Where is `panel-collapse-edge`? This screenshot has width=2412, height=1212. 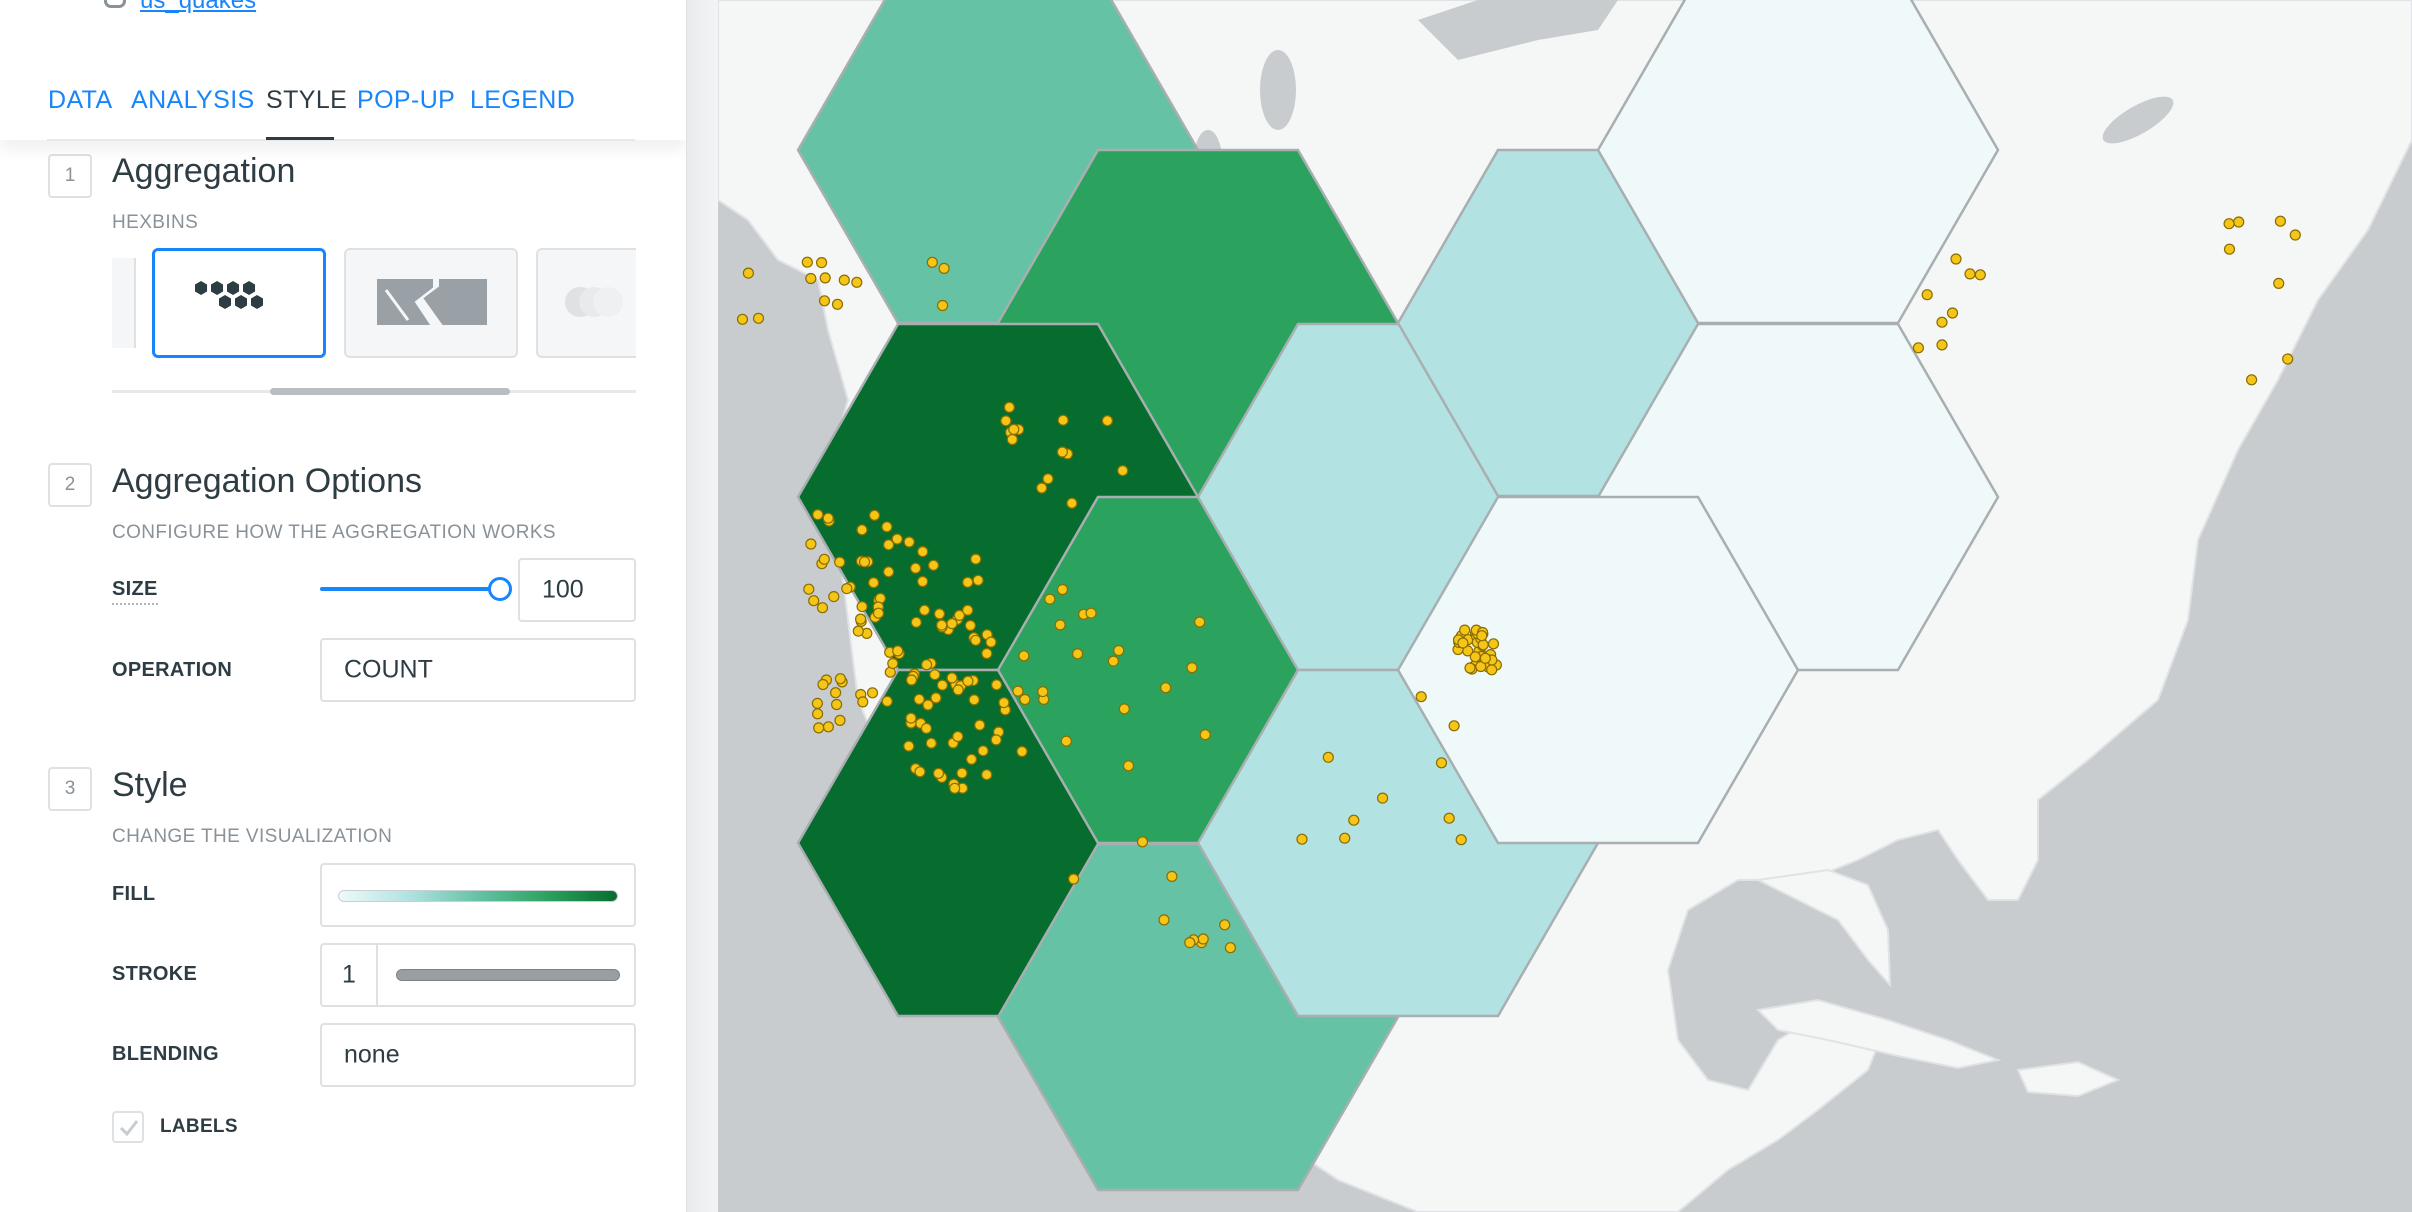
panel-collapse-edge is located at coordinates (702, 606).